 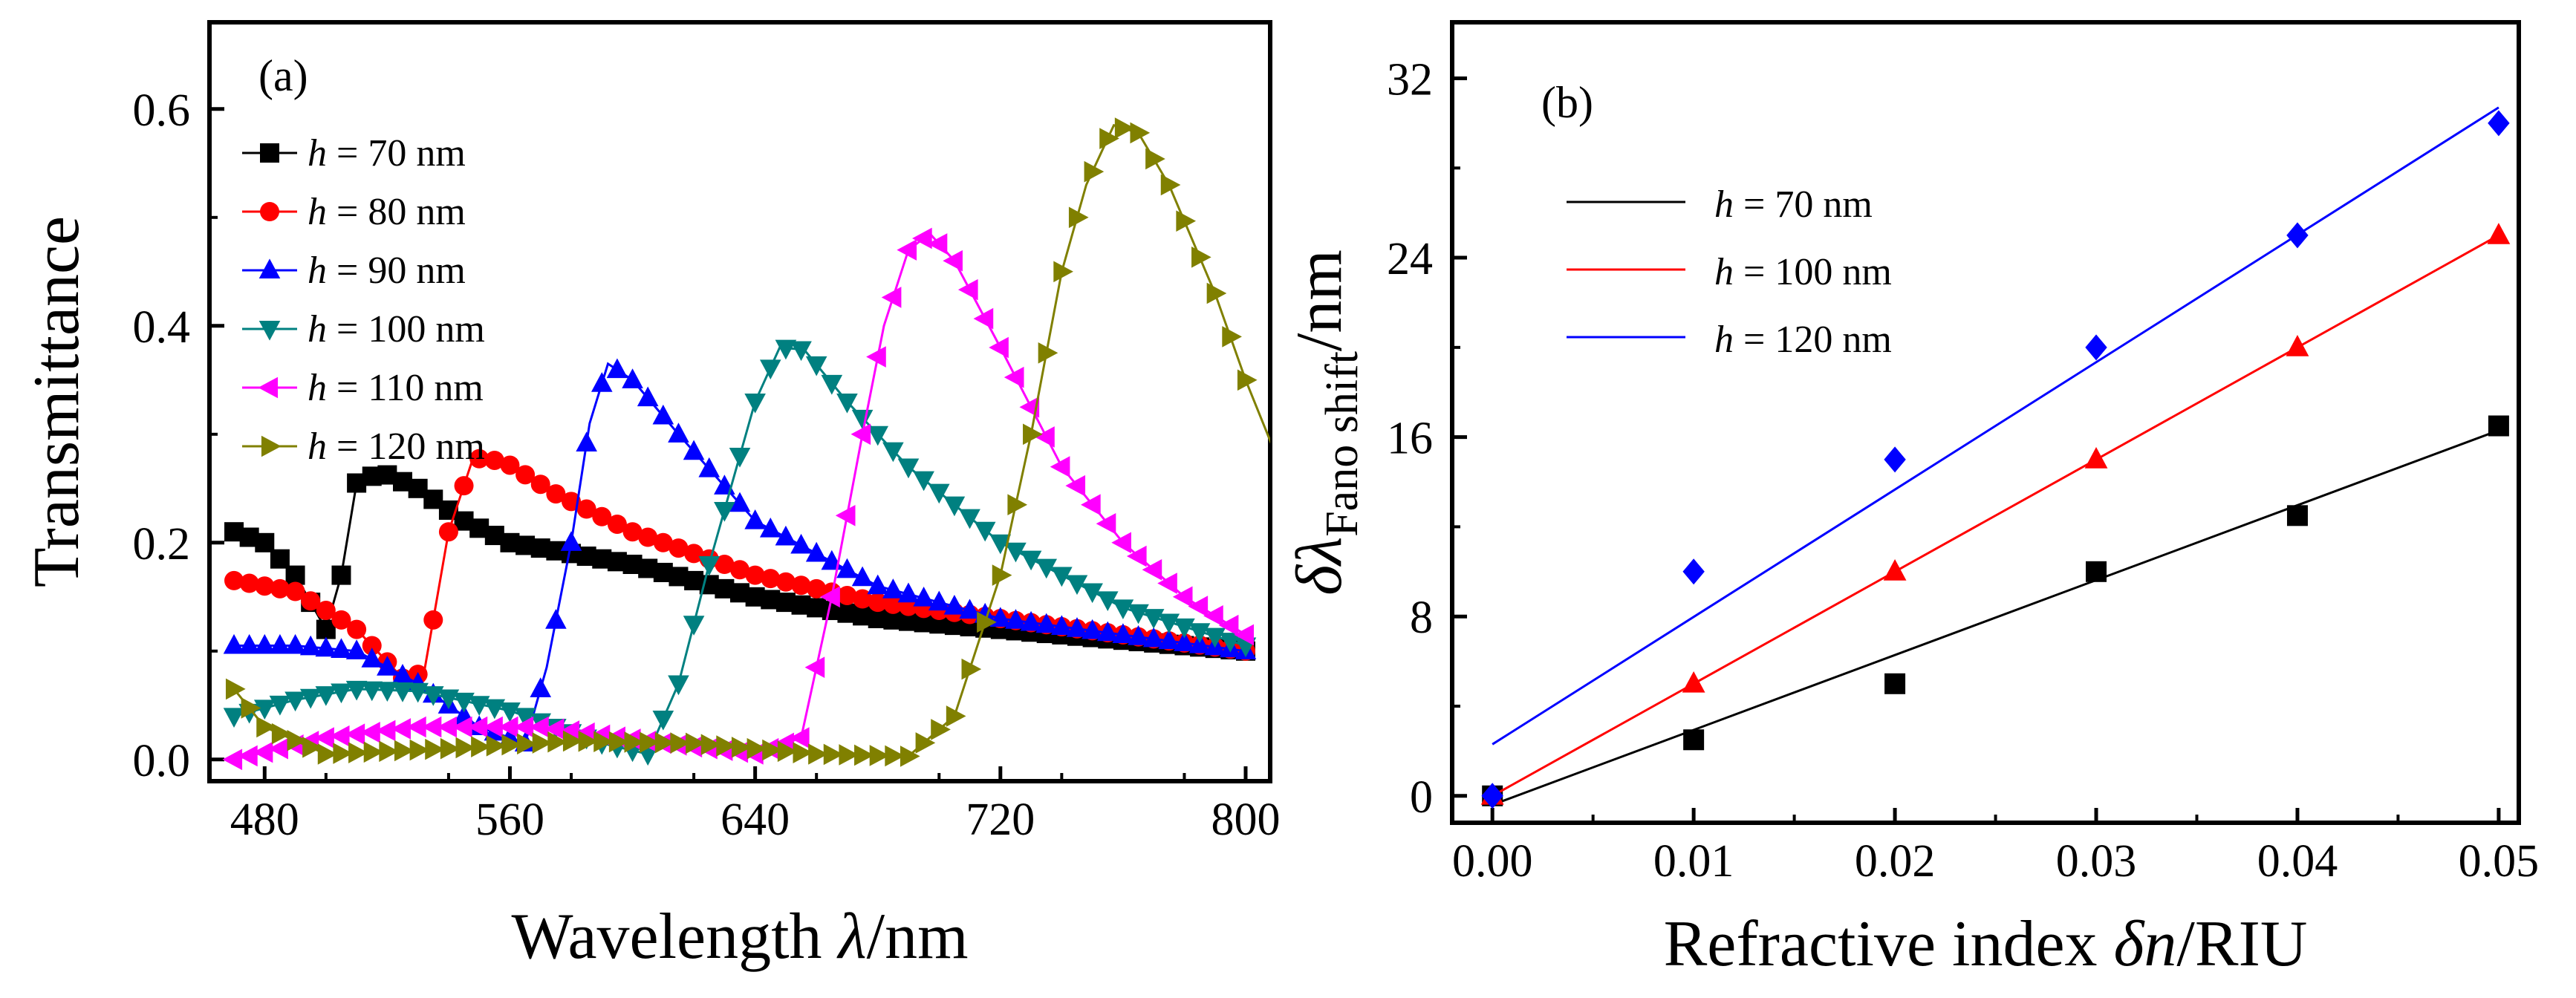 I want to click on panel-b-x-tick-label: 0.00, so click(x=1492, y=862).